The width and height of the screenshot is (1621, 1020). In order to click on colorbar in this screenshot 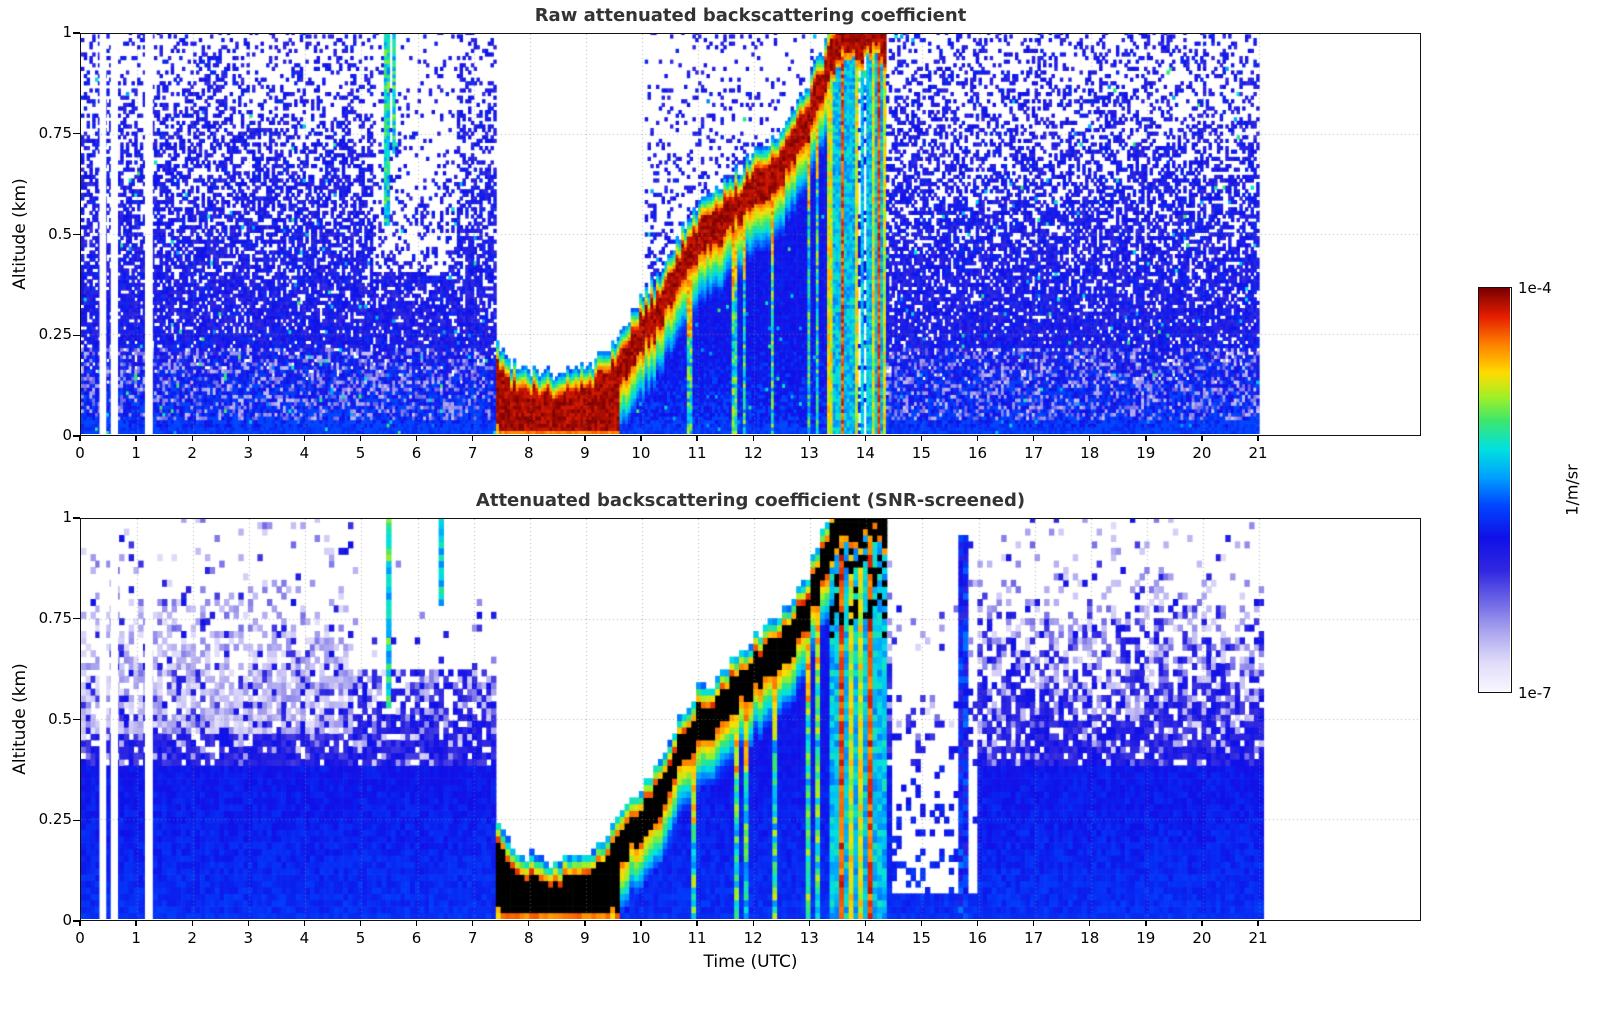, I will do `click(1495, 490)`.